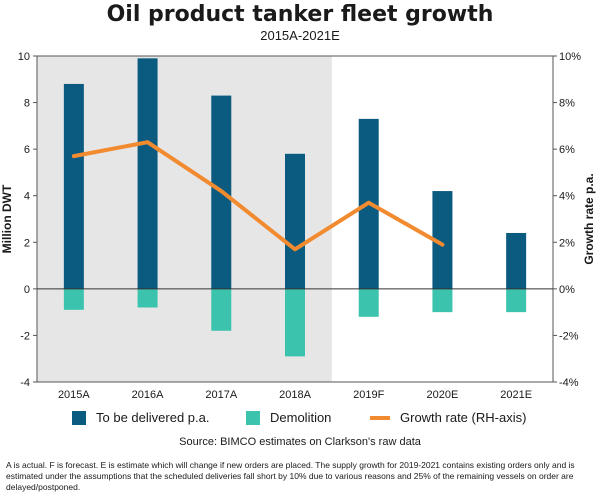 This screenshot has height=495, width=600. What do you see at coordinates (570, 57) in the screenshot?
I see `right-tick-label: 10%` at bounding box center [570, 57].